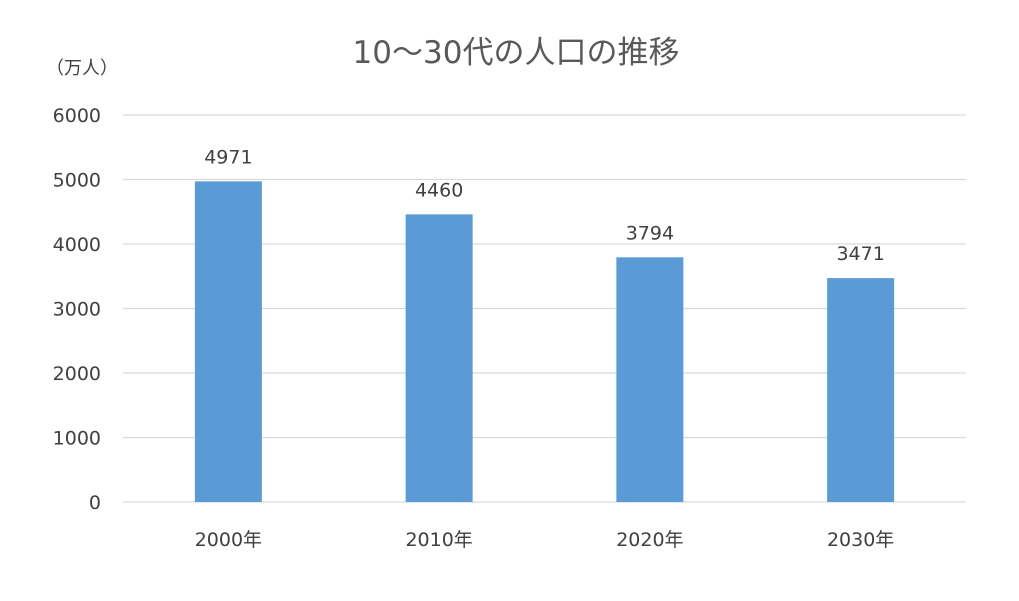 The width and height of the screenshot is (1019, 601). I want to click on x-tick-label: 2030年, so click(860, 540).